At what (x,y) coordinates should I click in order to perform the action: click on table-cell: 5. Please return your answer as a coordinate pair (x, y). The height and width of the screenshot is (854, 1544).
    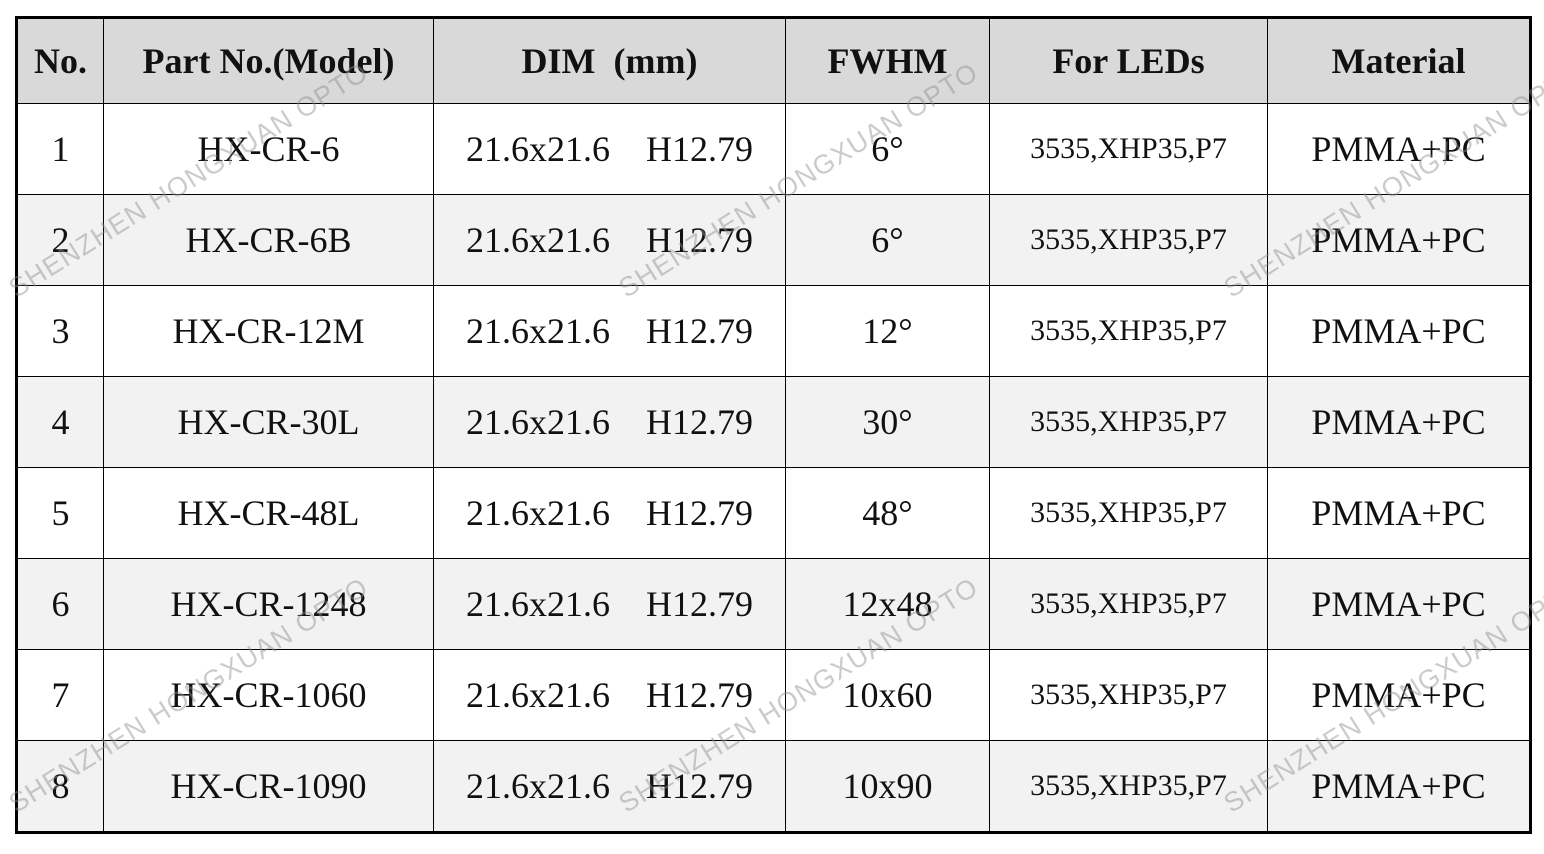
    Looking at the image, I should click on (60, 513).